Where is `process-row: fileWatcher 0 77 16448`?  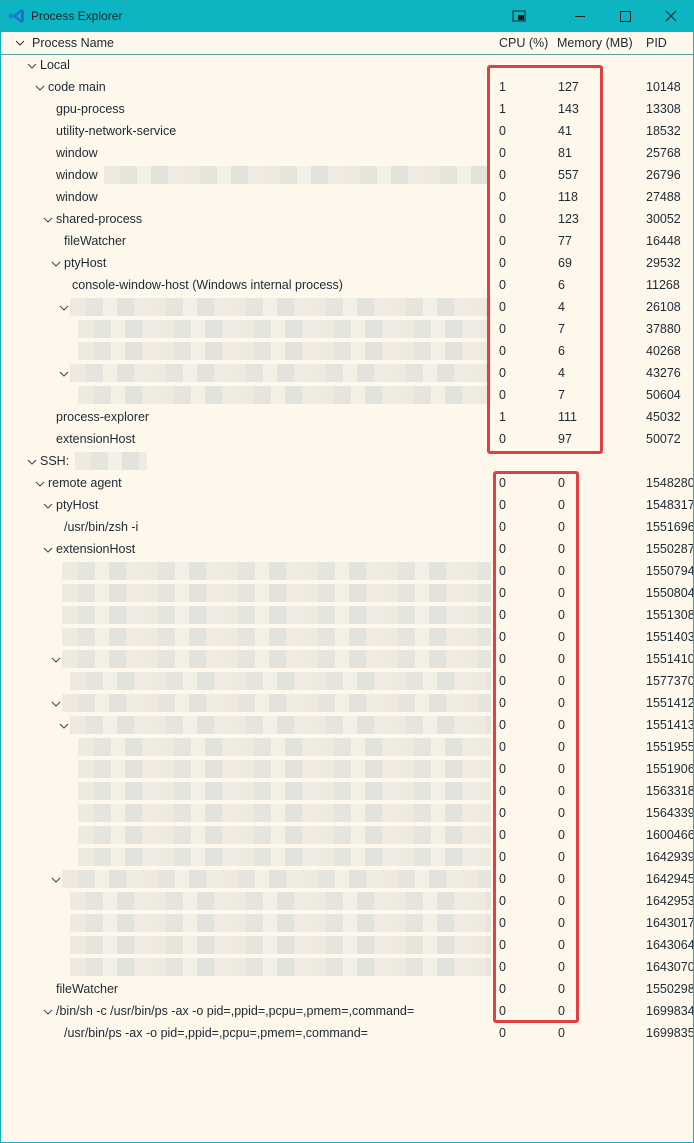 process-row: fileWatcher 0 77 16448 is located at coordinates (347, 241).